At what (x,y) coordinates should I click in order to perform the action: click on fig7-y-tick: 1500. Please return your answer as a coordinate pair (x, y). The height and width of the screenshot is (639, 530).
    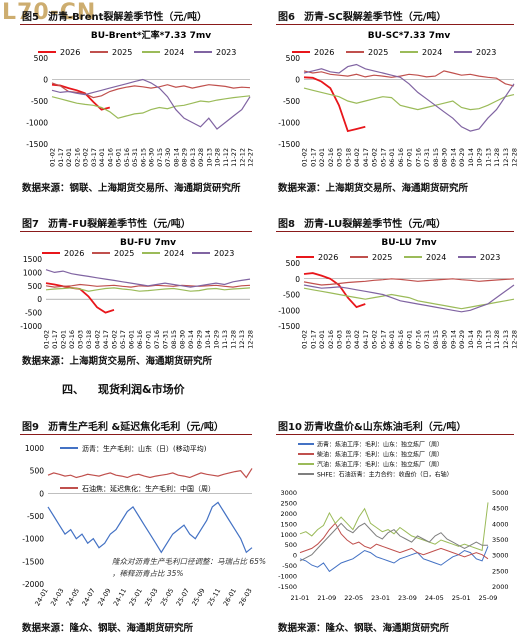
    Looking at the image, I should click on (32, 259).